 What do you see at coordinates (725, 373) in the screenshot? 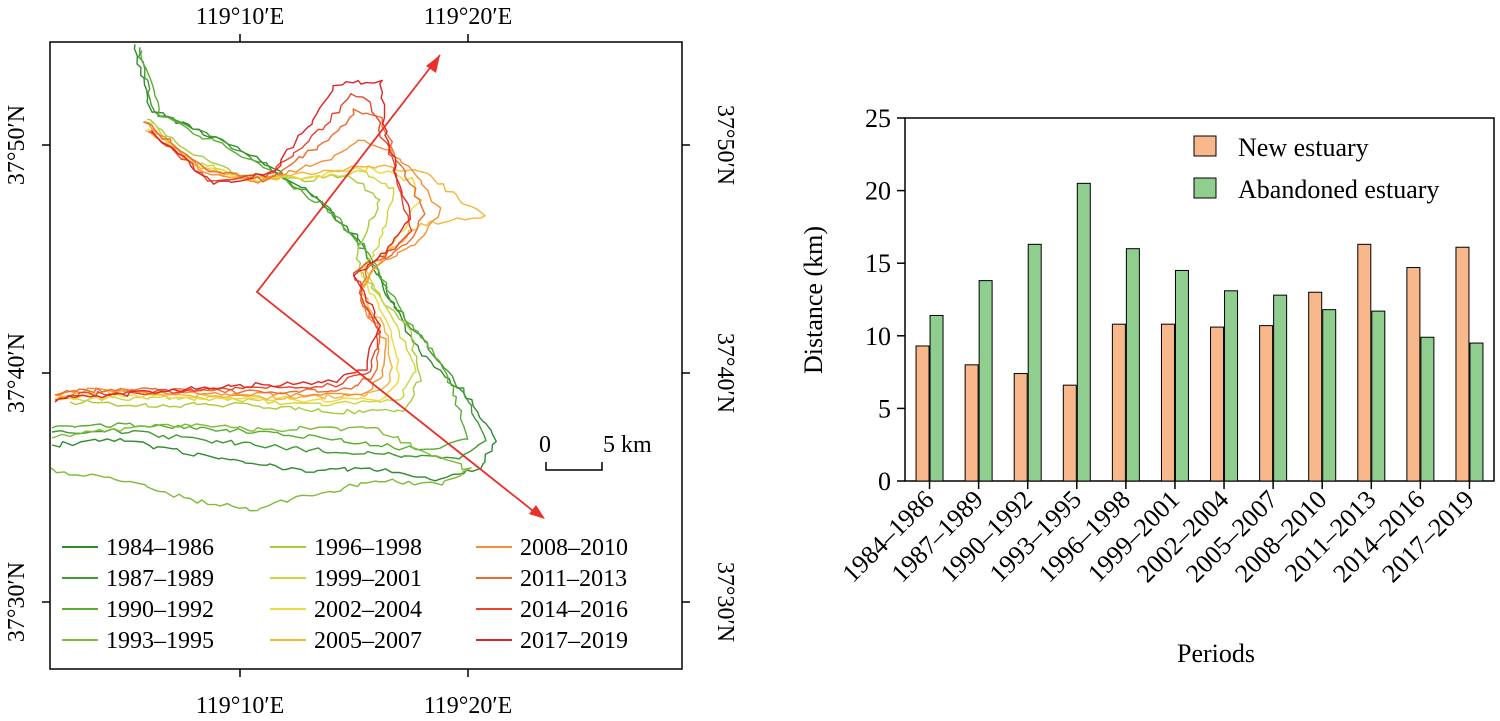
I see `lat-tick-right-2: 37°40′N` at bounding box center [725, 373].